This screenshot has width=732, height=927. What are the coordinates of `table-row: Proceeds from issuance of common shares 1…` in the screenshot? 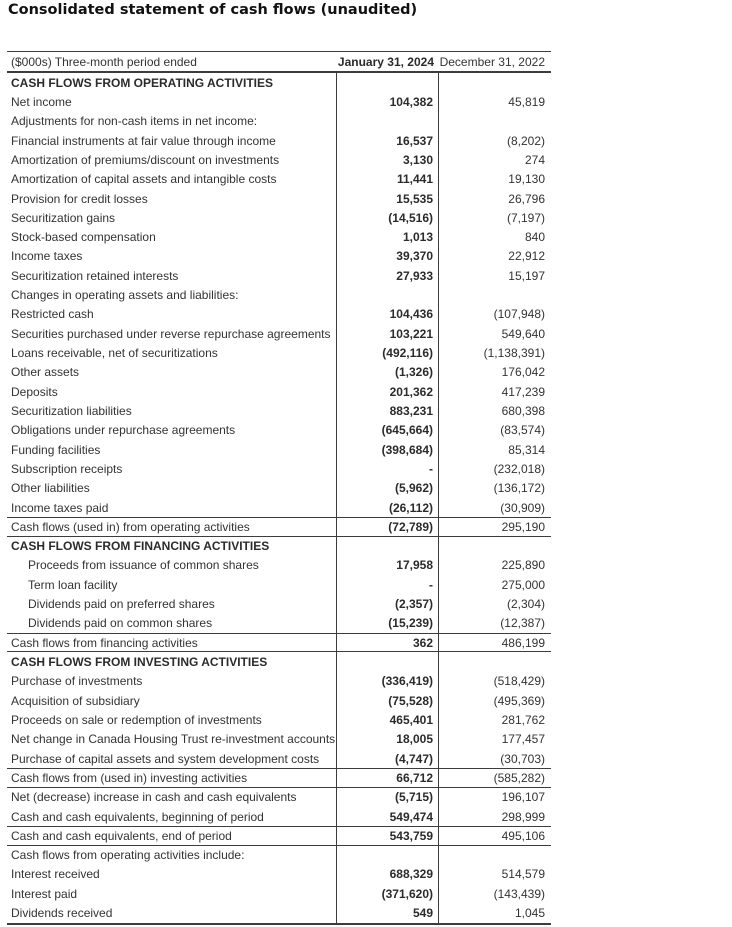 It's located at (279, 565).